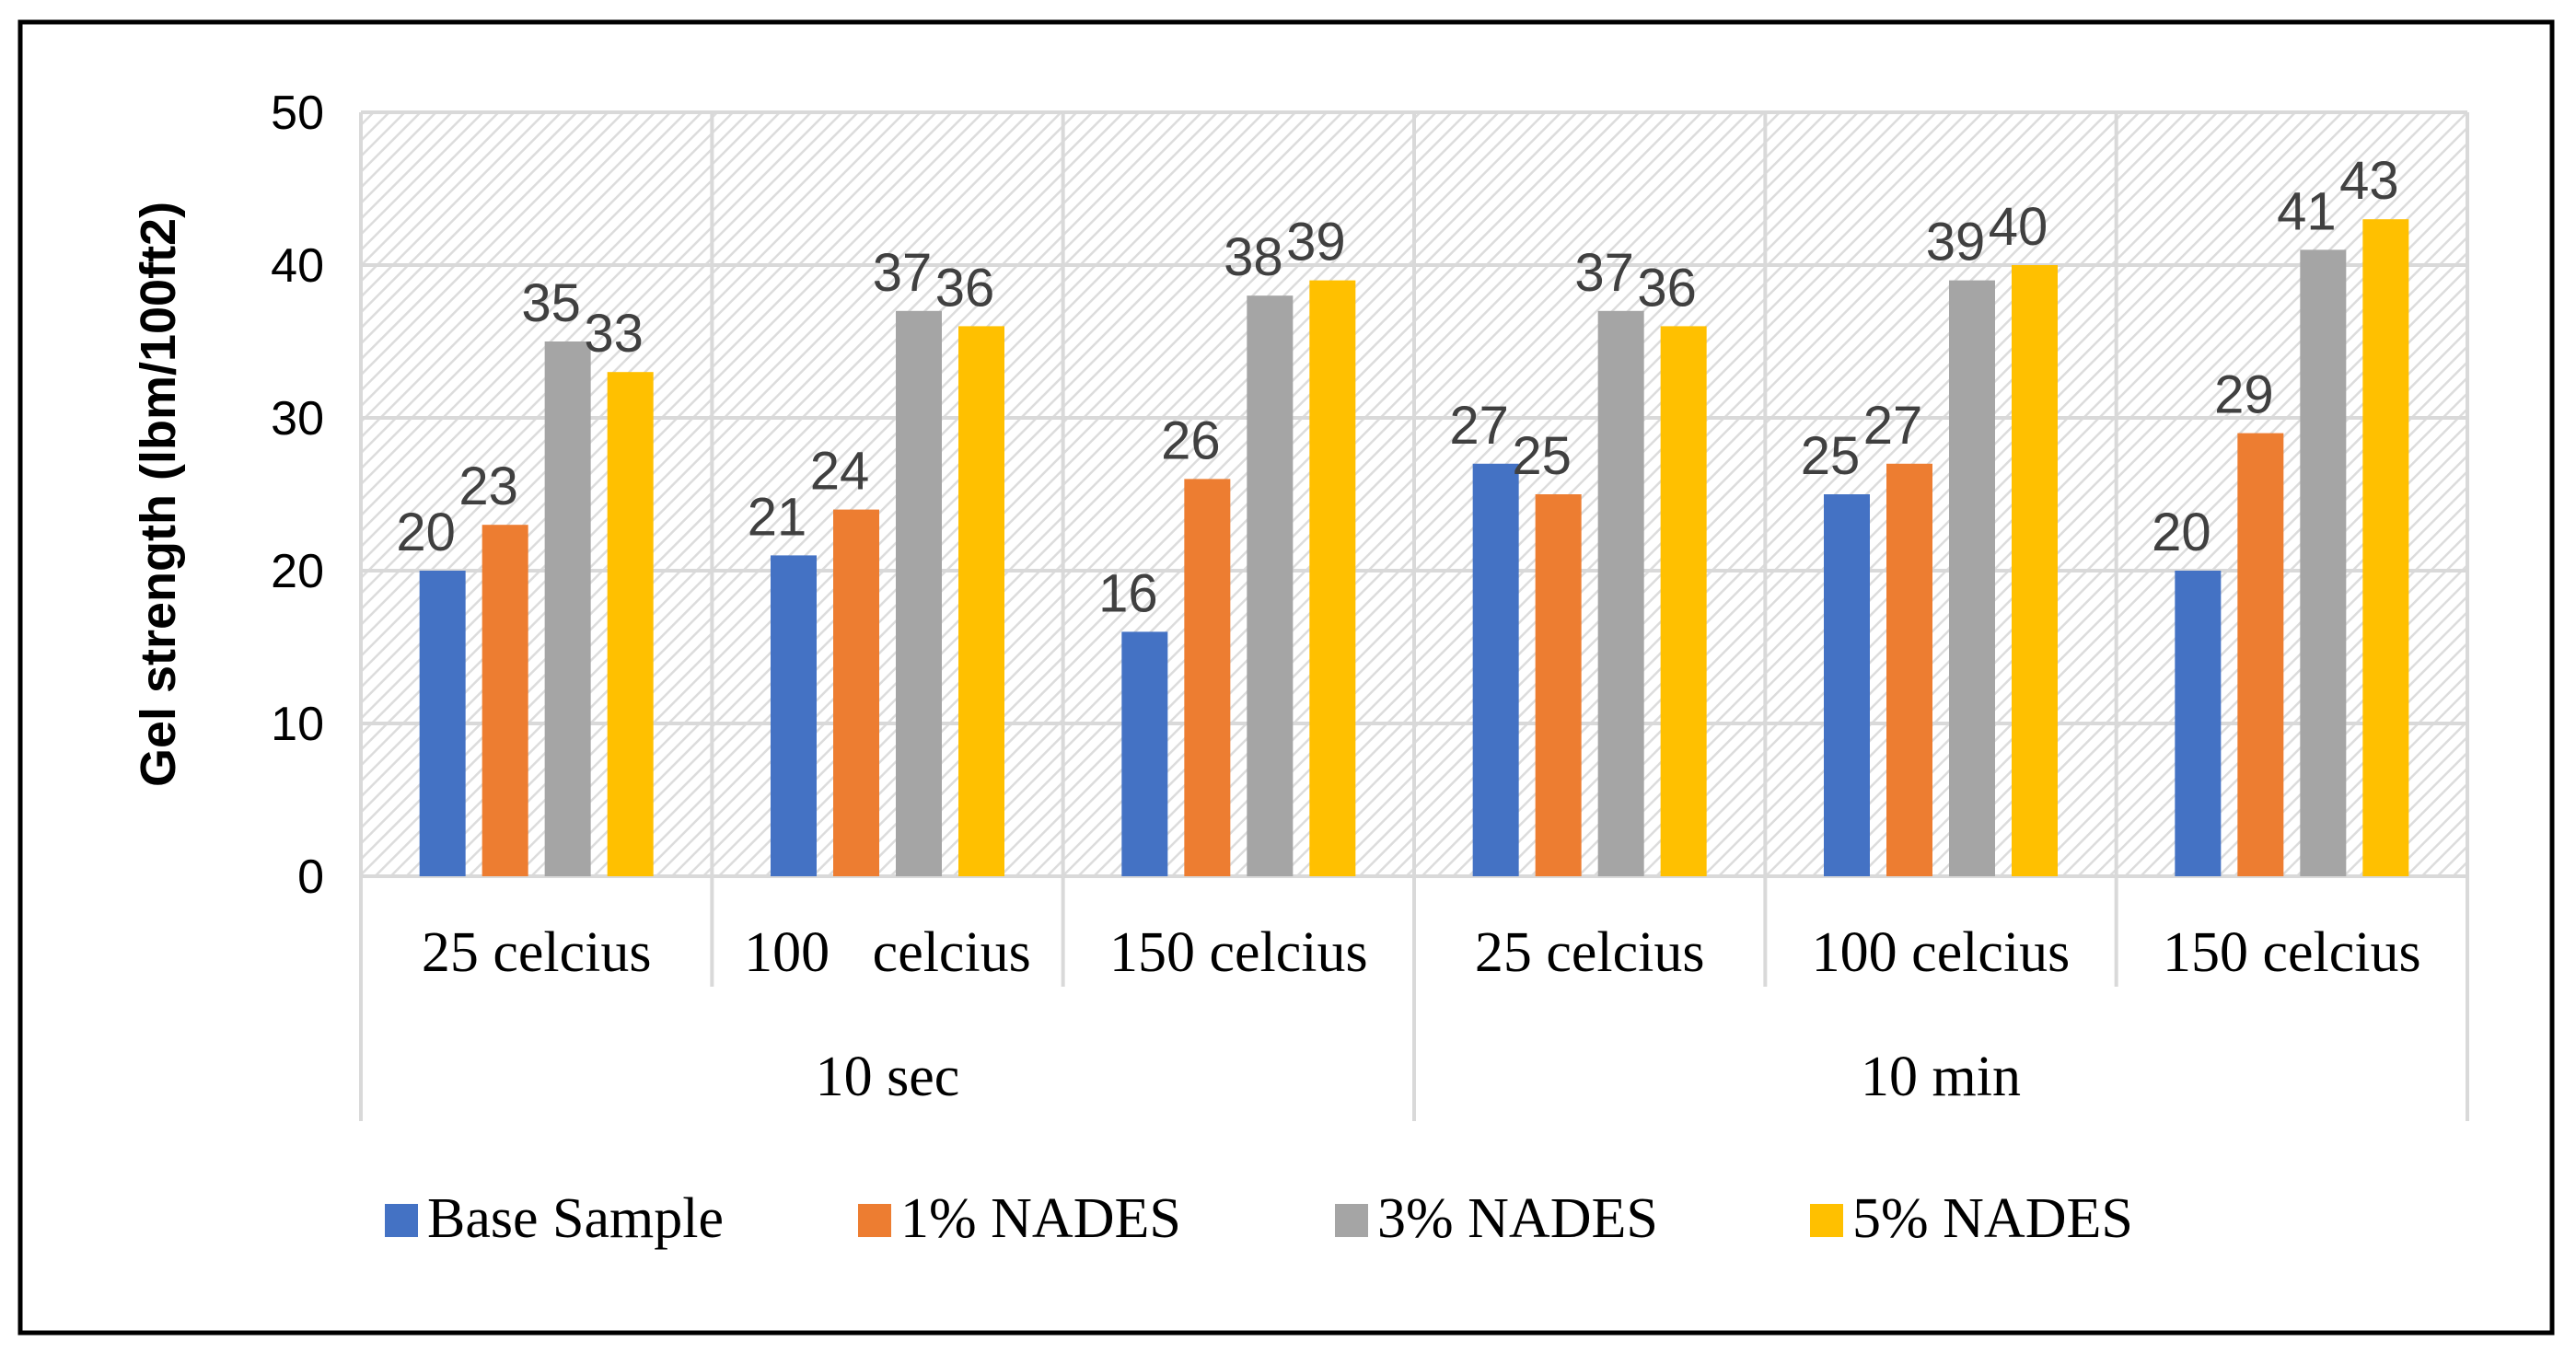  I want to click on legend-label: 3% NADES, so click(1517, 1218).